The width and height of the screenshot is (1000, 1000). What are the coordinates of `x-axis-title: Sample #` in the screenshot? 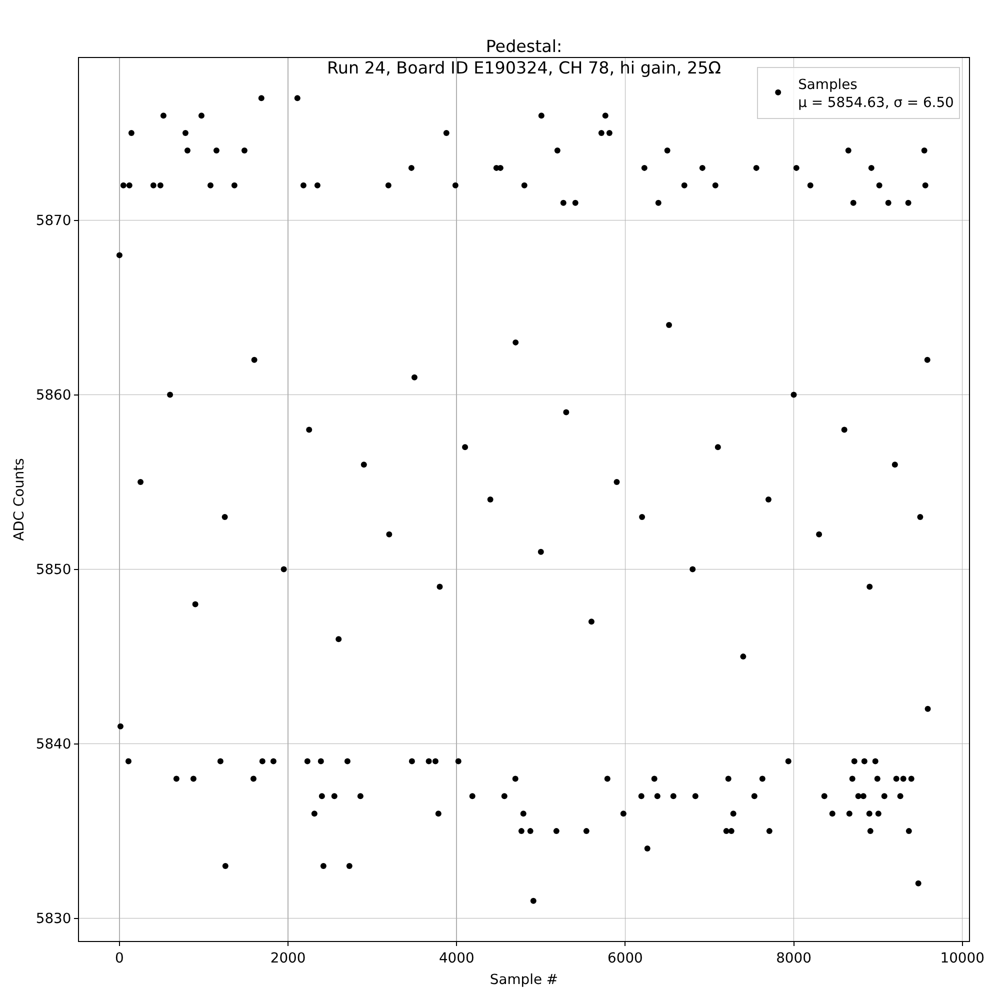 It's located at (524, 980).